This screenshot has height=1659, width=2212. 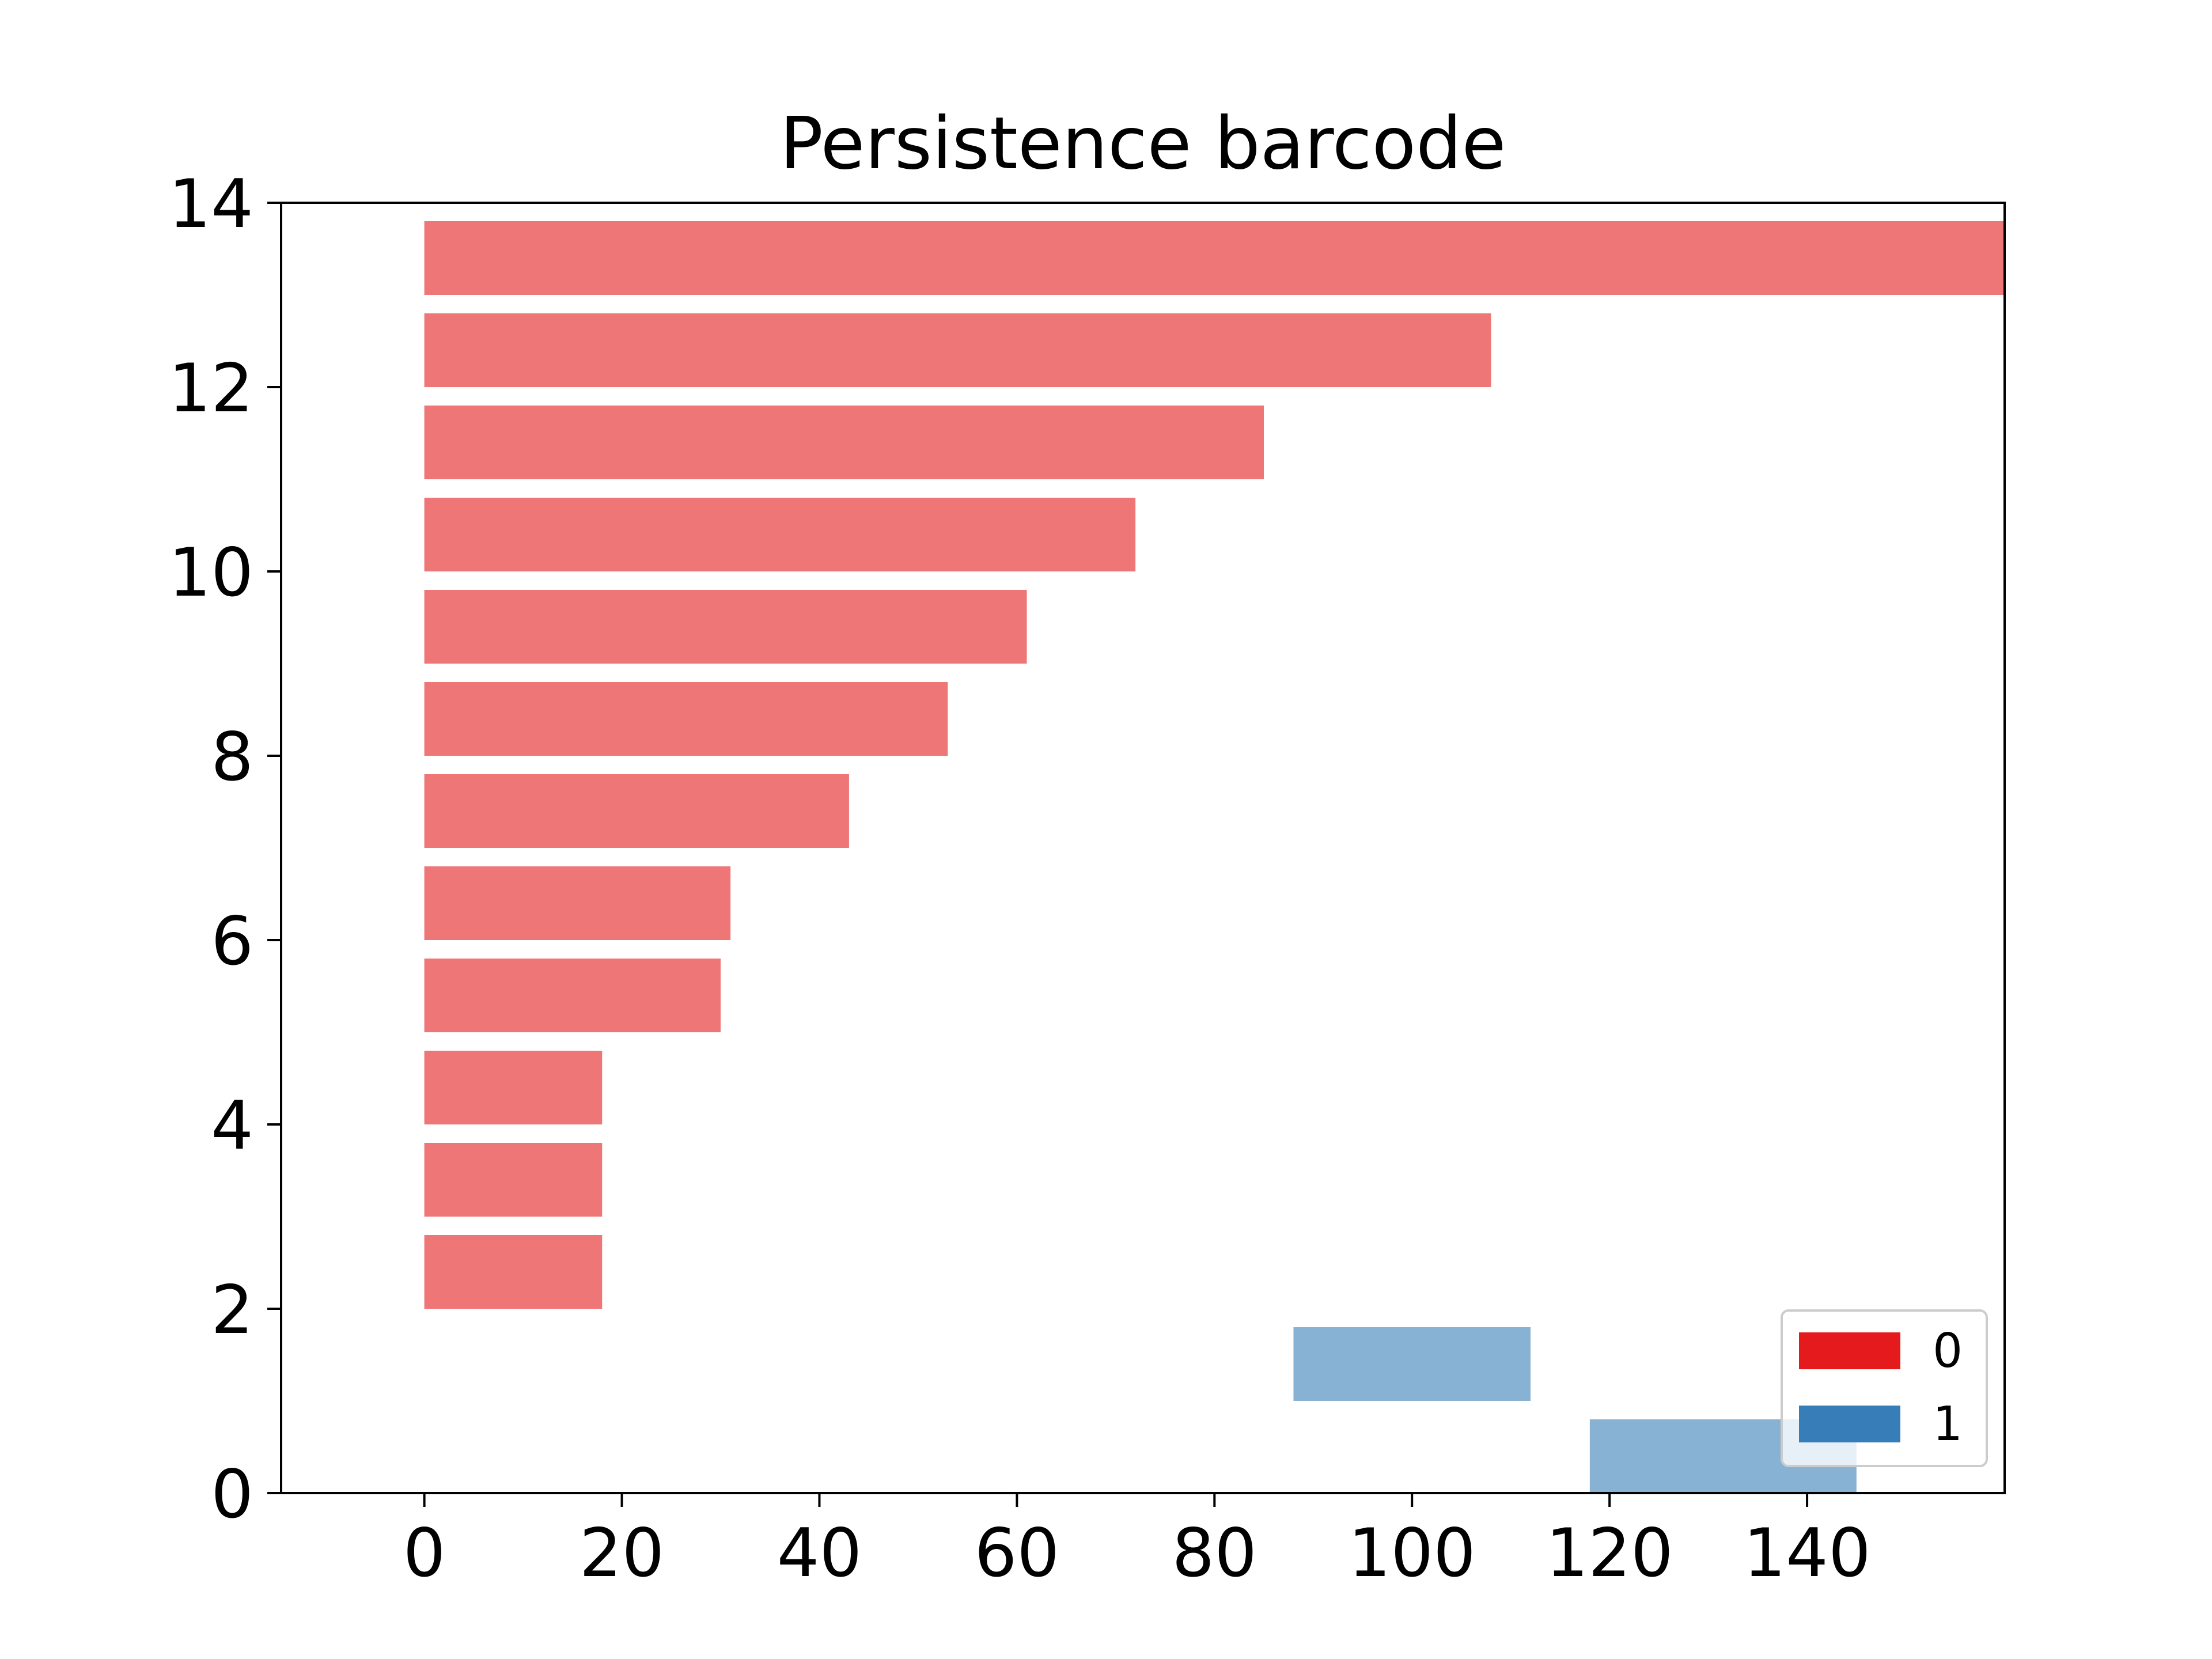 What do you see at coordinates (232, 1310) in the screenshot?
I see `y-tick-label: 2` at bounding box center [232, 1310].